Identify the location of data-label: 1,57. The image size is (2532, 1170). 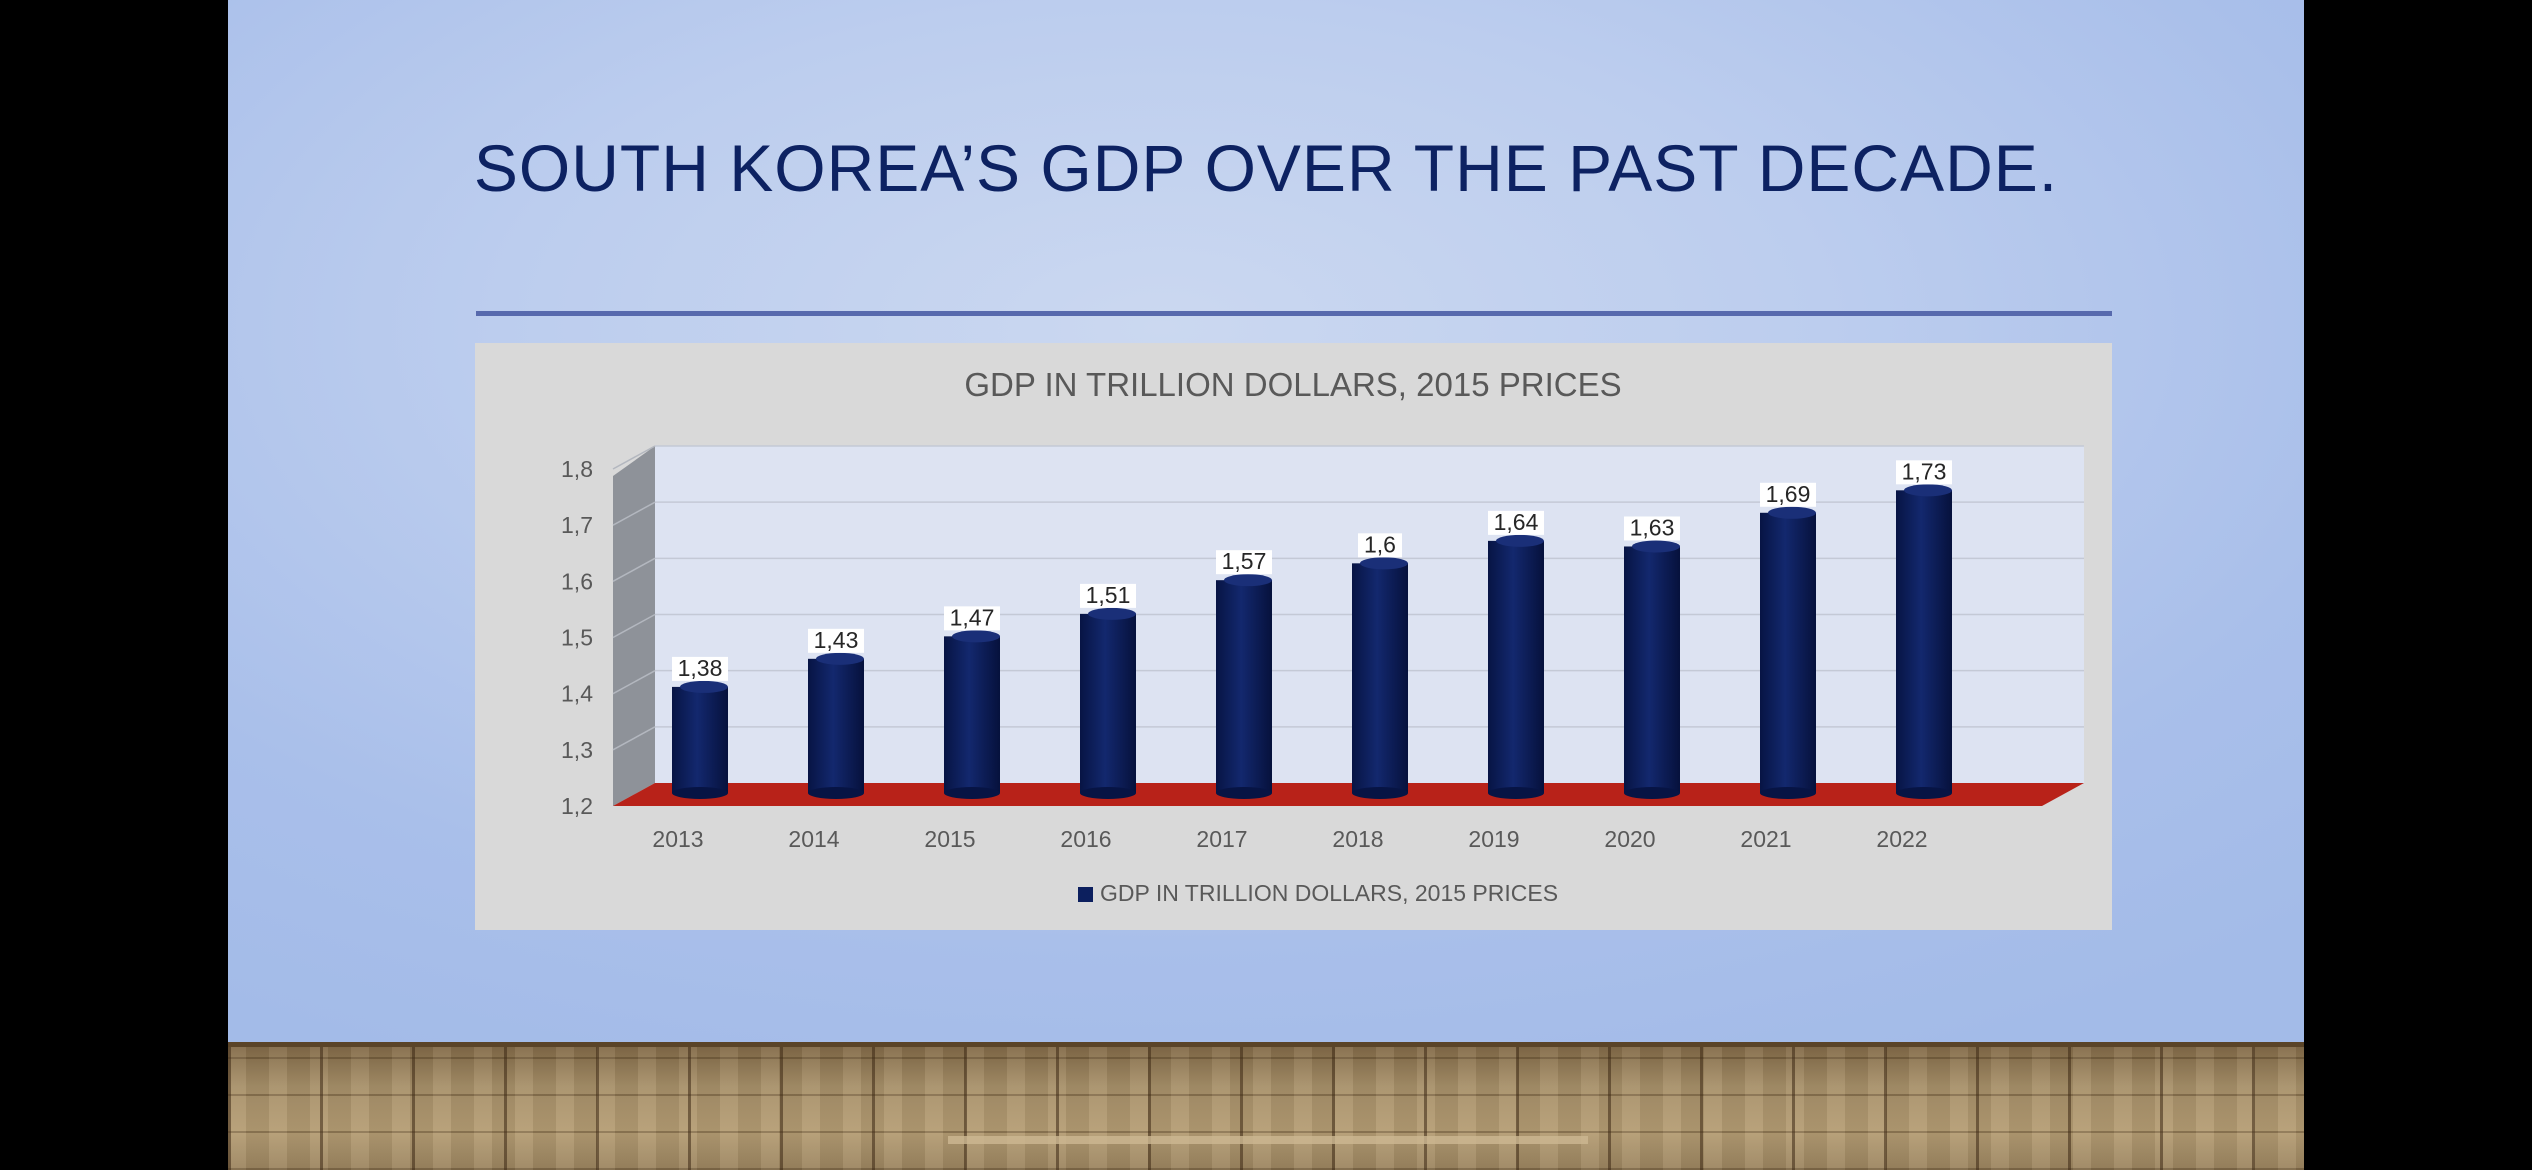
(1244, 561).